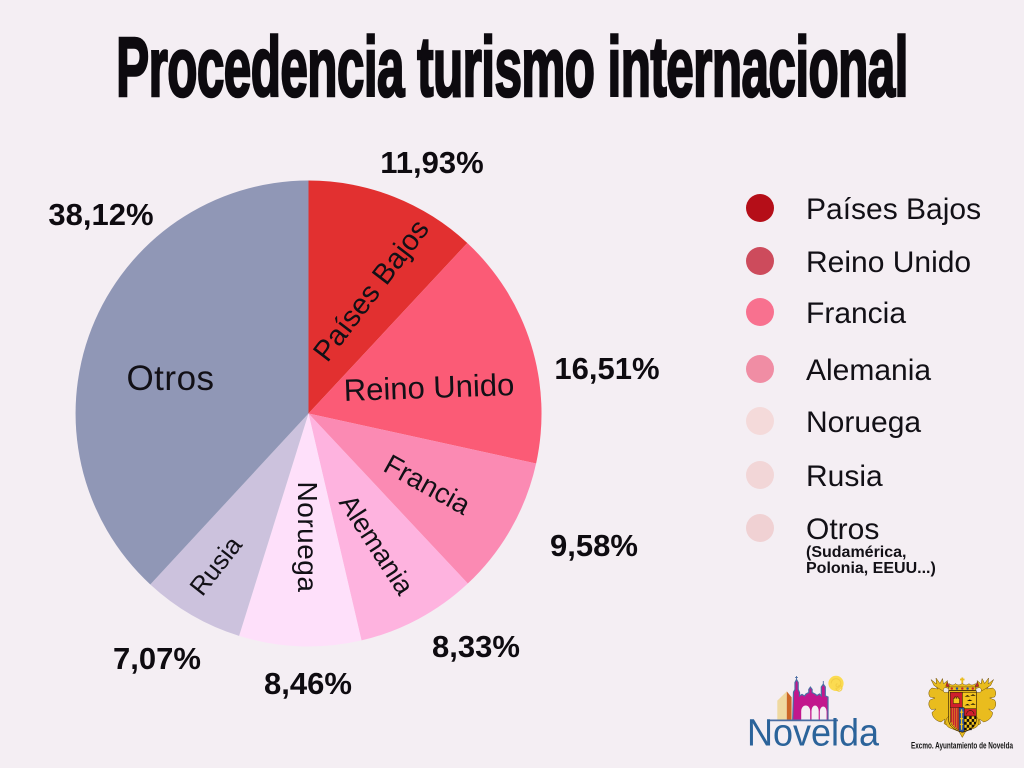 The width and height of the screenshot is (1024, 768). I want to click on svg-text: Novelda, so click(813, 734).